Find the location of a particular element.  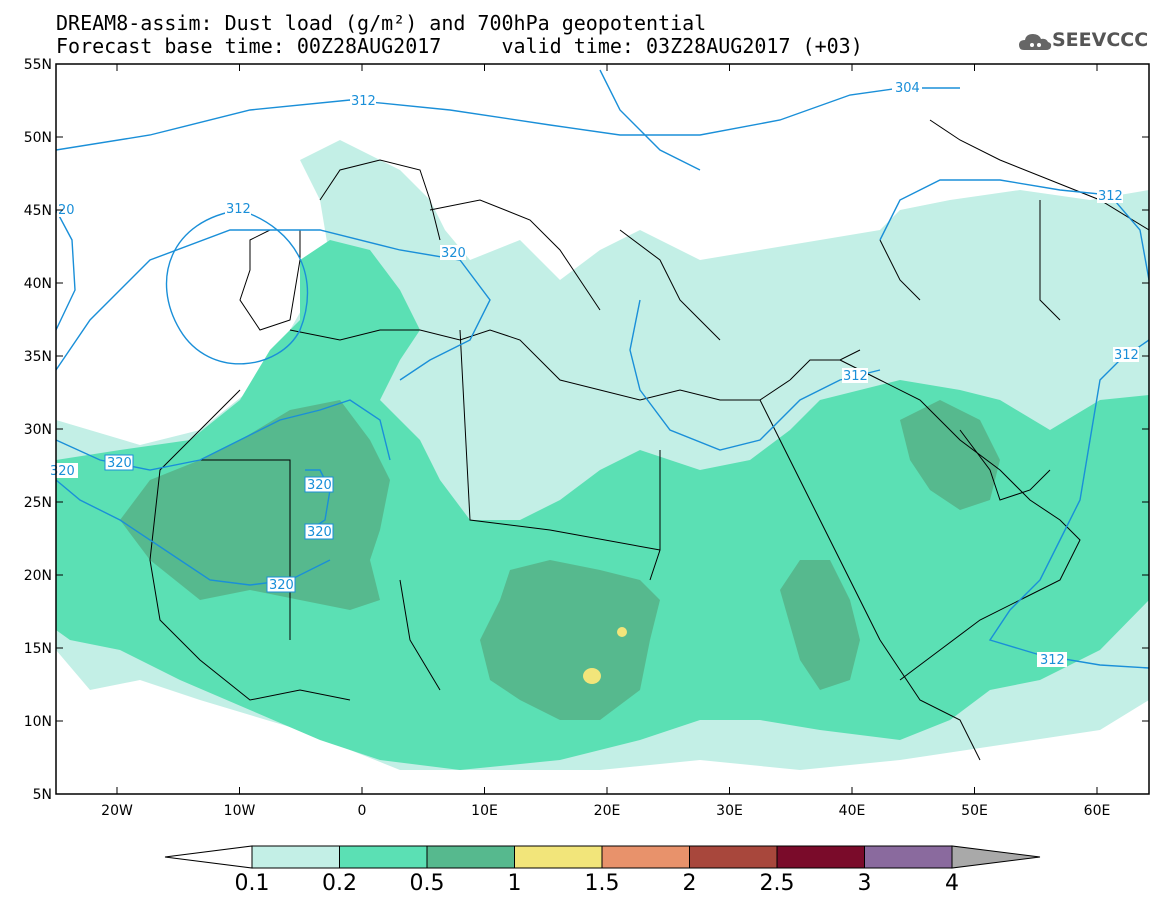

colorbar-max-arrow is located at coordinates (996, 857).